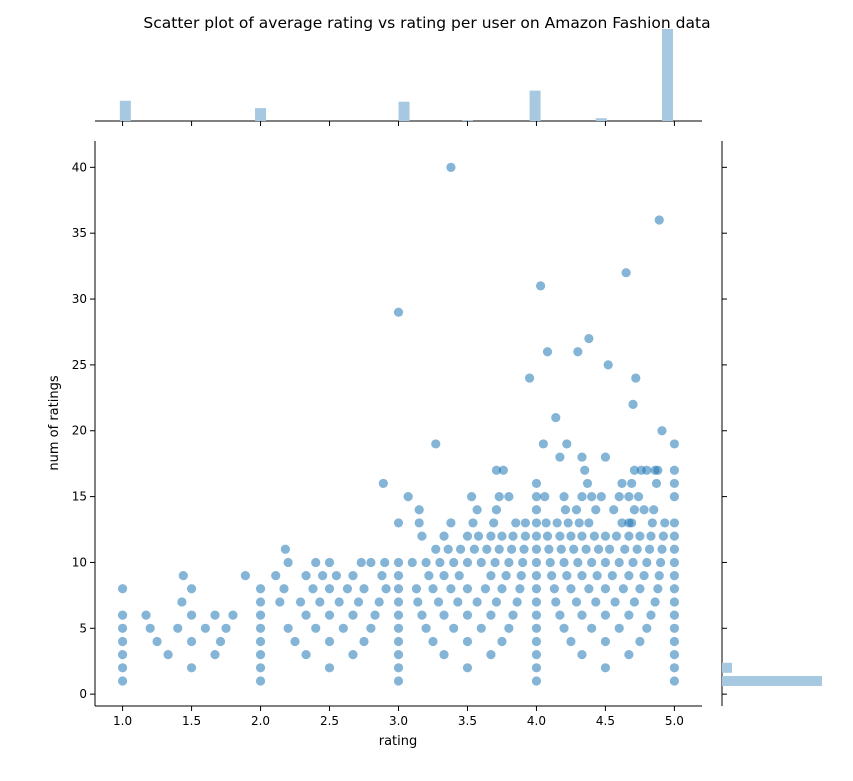 This screenshot has width=853, height=781. I want to click on y-axis-label: num of ratings, so click(54, 422).